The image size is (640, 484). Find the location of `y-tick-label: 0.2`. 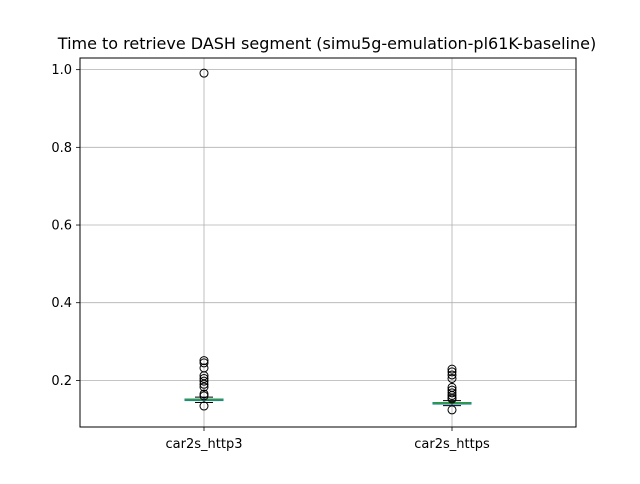

y-tick-label: 0.2 is located at coordinates (61, 381).